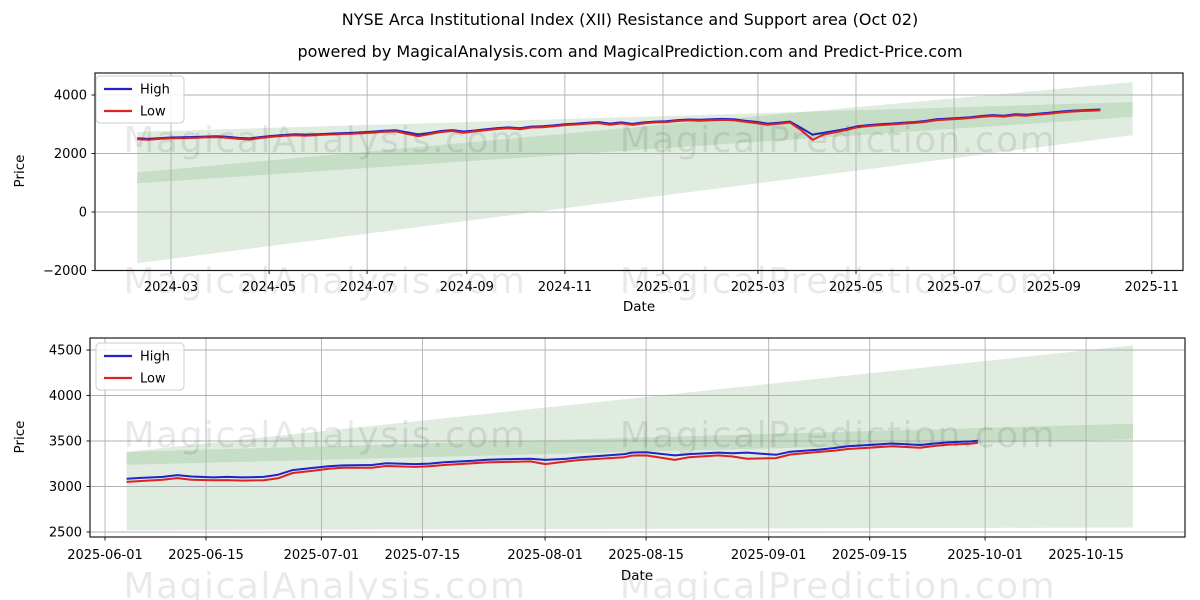 The height and width of the screenshot is (600, 1200). I want to click on x-tick-label: 2024-11, so click(565, 287).